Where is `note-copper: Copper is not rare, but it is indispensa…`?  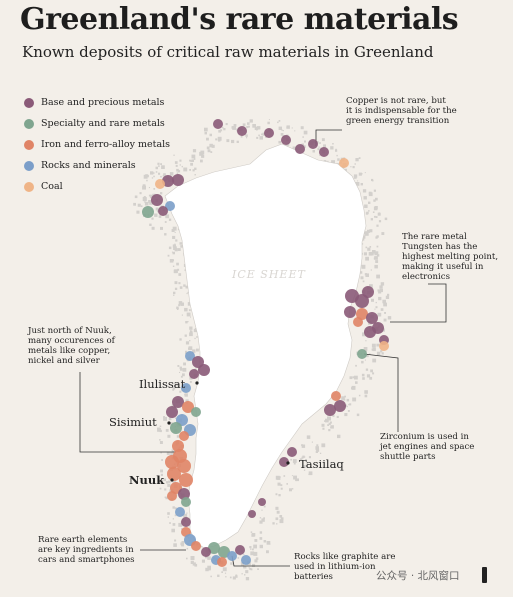
note-copper: Copper is not rare, but it is indispensa… is located at coordinates (401, 111).